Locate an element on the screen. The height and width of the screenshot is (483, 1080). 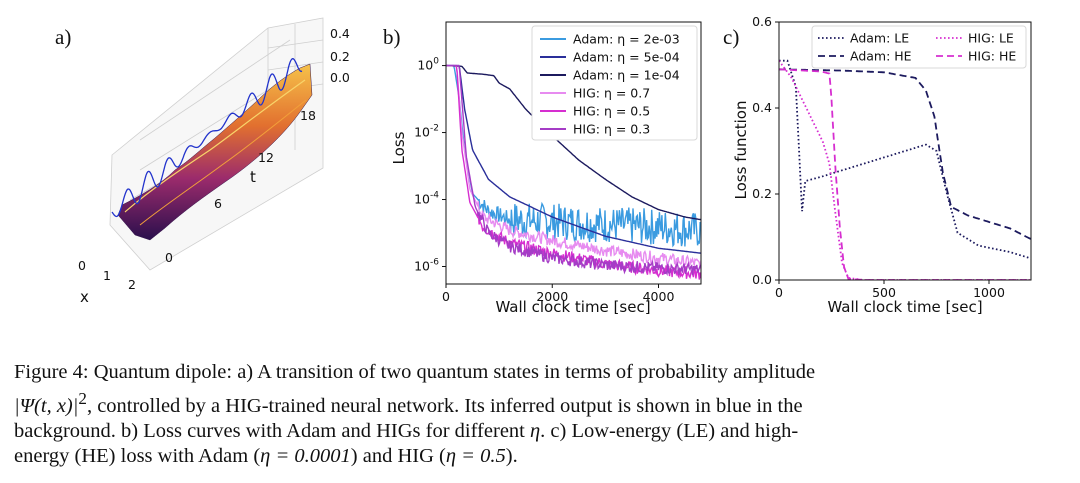
panel-c-xtick-label-0: 0 is located at coordinates (779, 292).